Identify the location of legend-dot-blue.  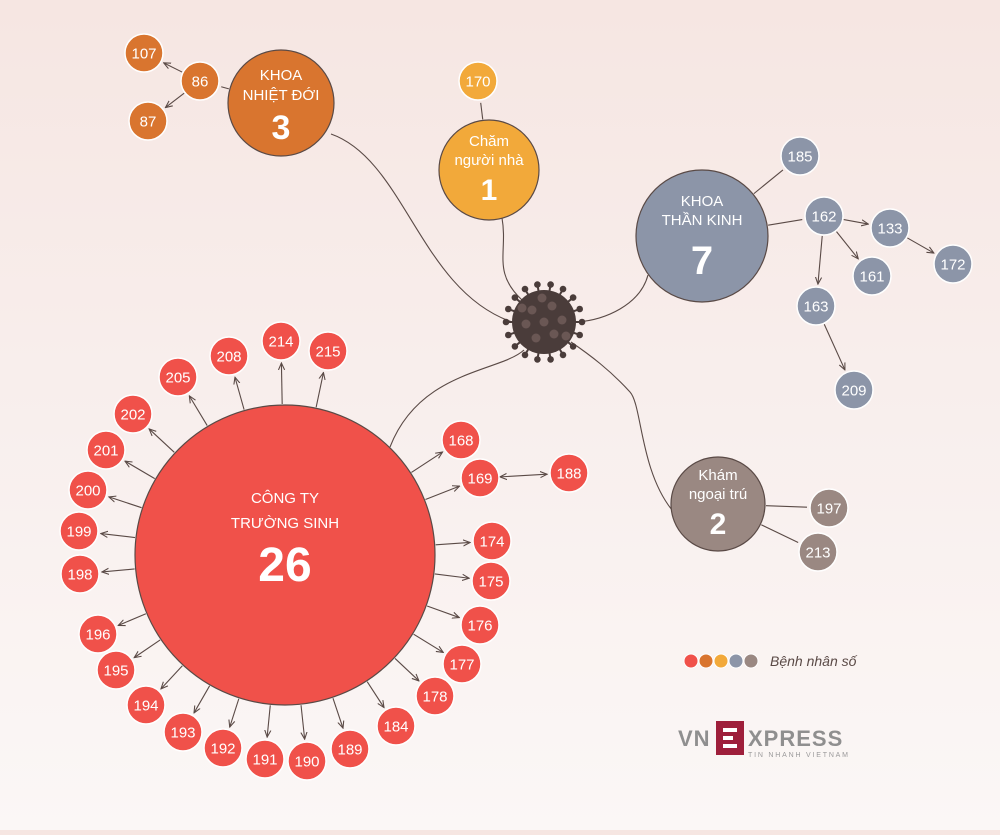
(736, 661).